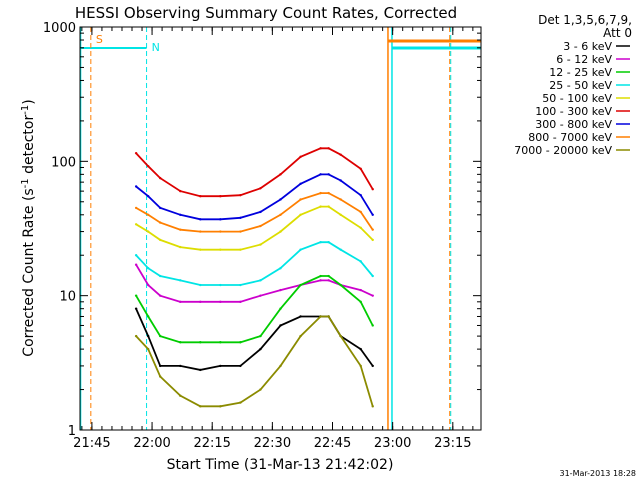 The height and width of the screenshot is (480, 640). Describe the element at coordinates (573, 124) in the screenshot. I see `legend-label: 300 - 800 keV` at that location.